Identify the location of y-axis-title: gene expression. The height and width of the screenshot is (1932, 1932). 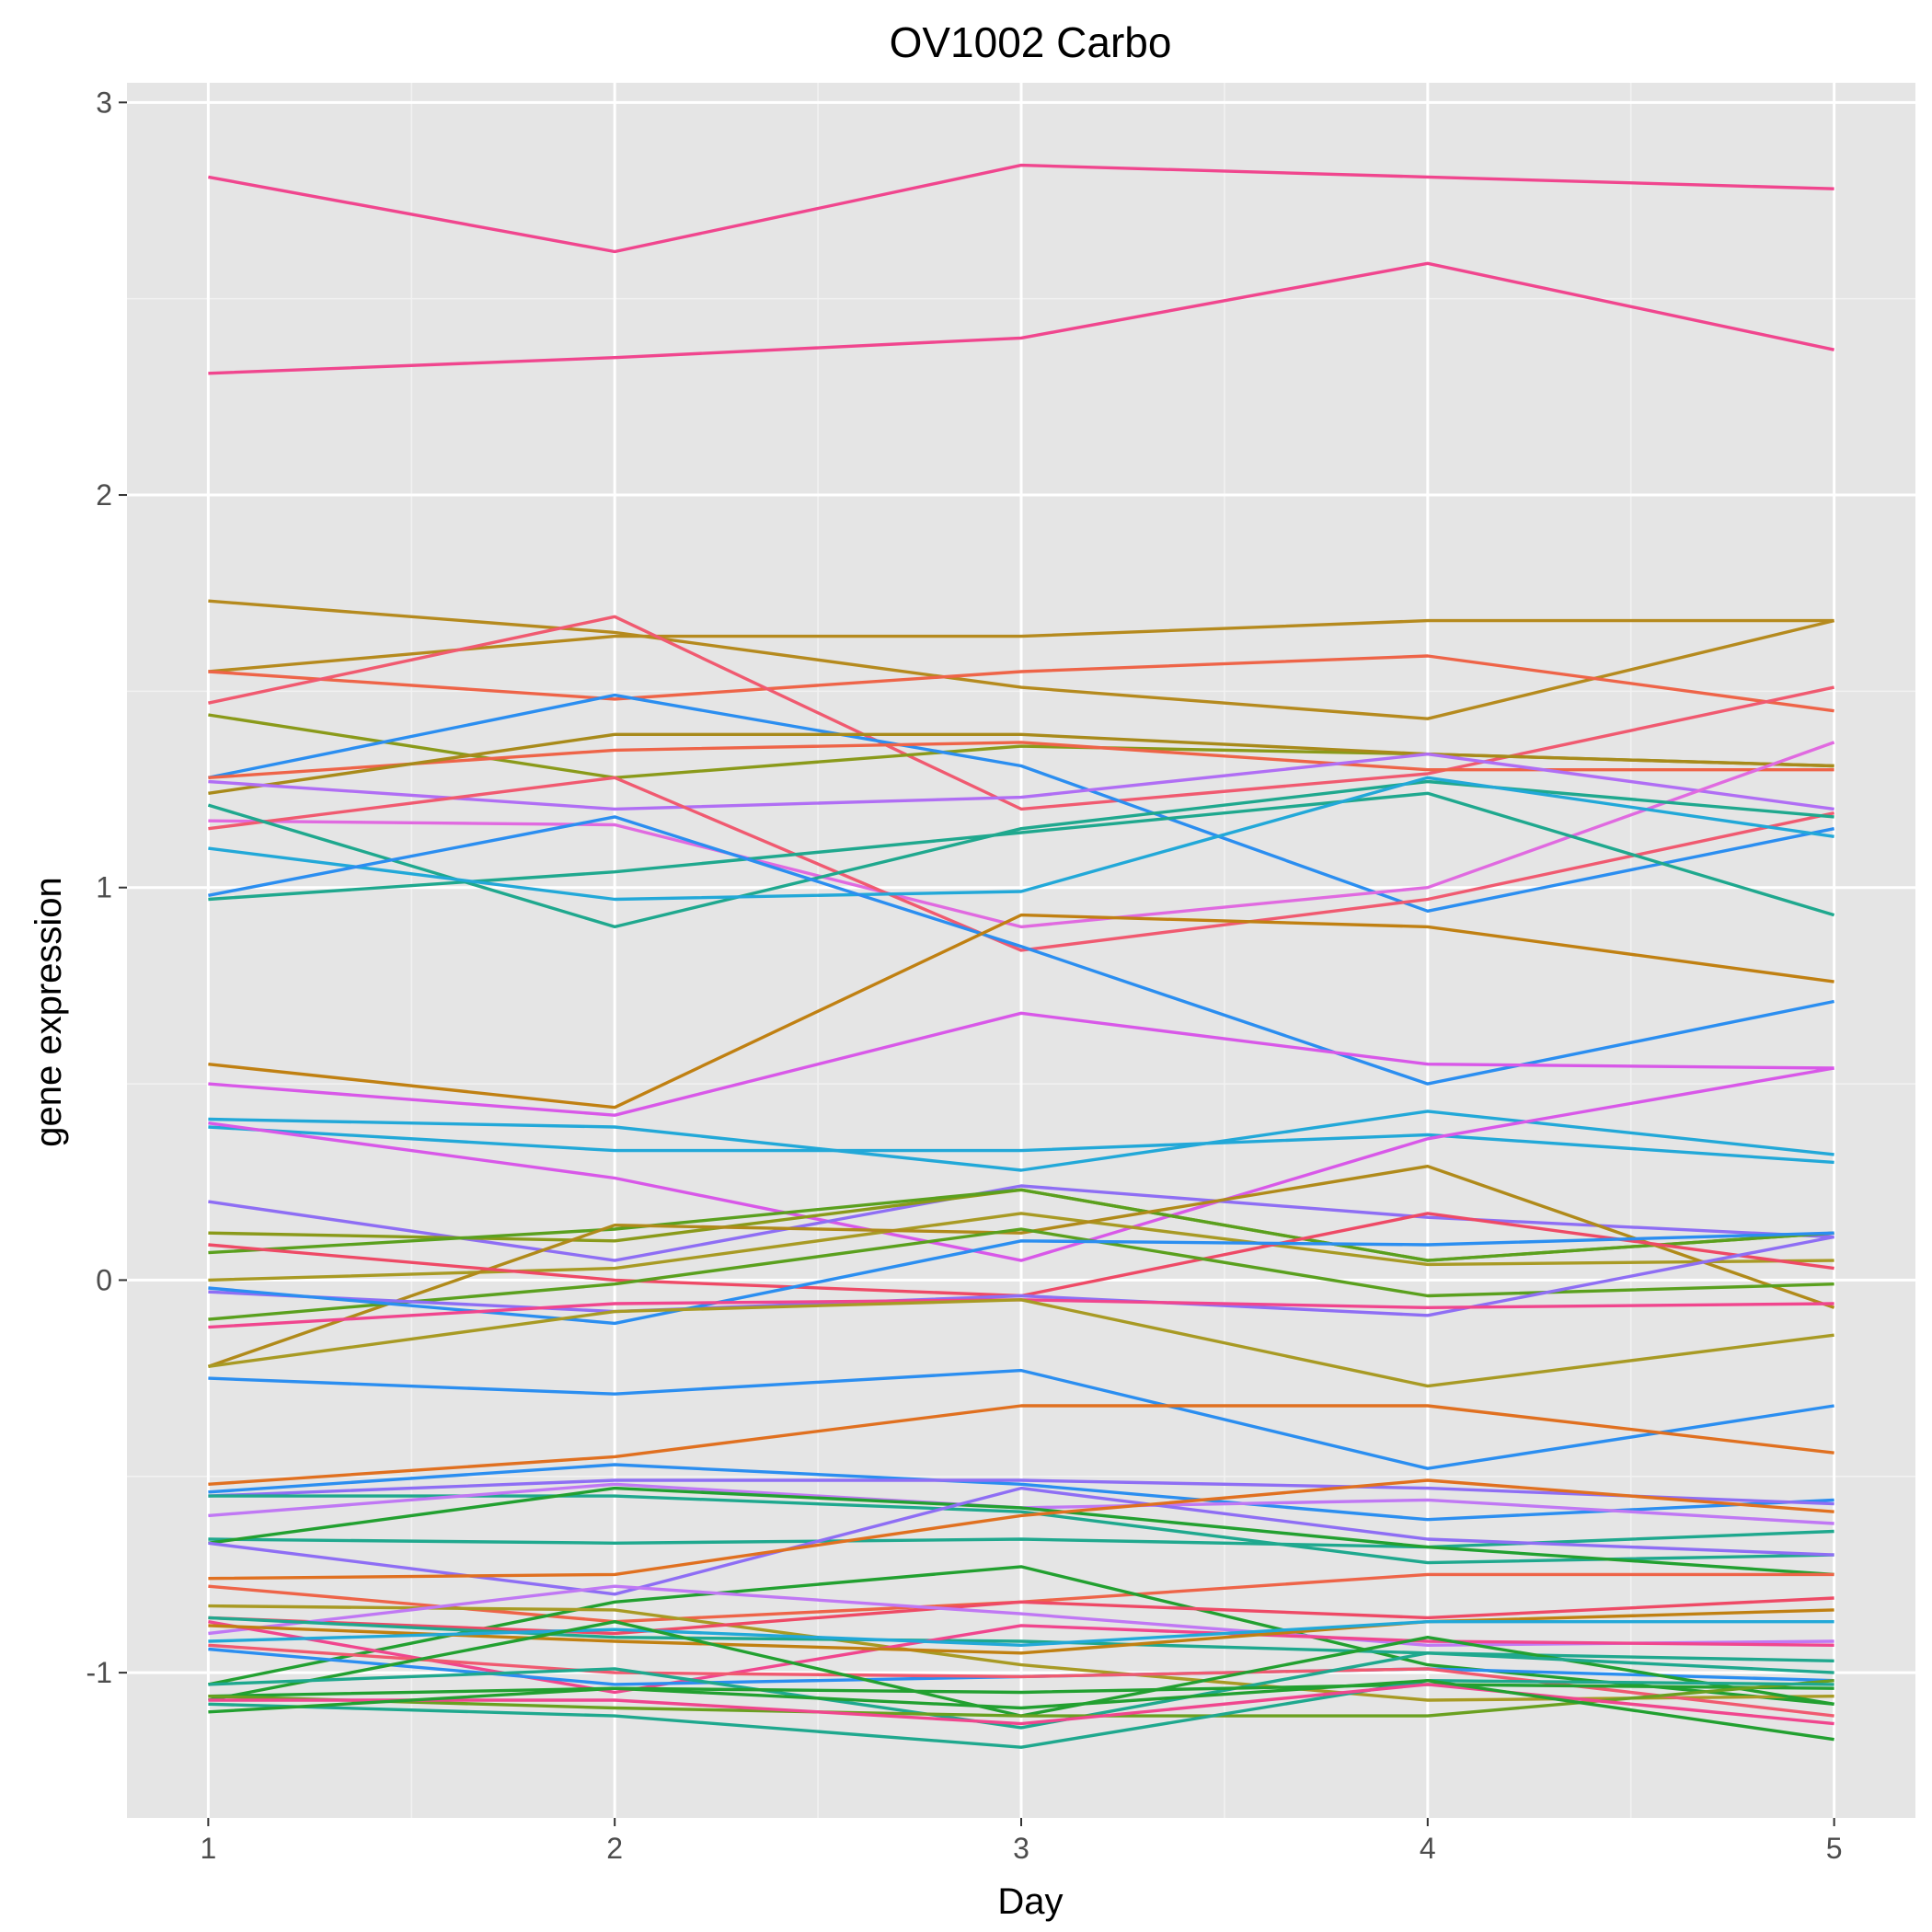
(49, 1012).